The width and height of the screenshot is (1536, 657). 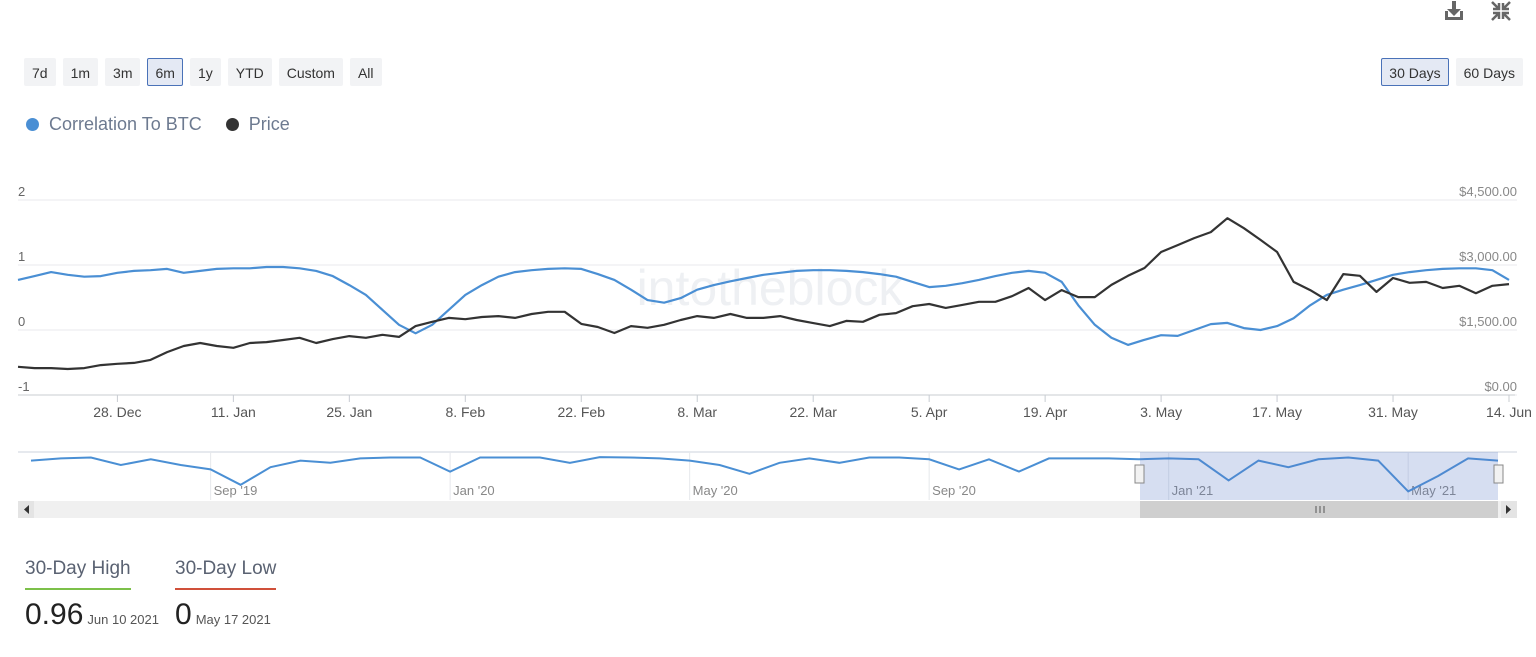 What do you see at coordinates (233, 412) in the screenshot?
I see `x-tick-label: 11. Jan` at bounding box center [233, 412].